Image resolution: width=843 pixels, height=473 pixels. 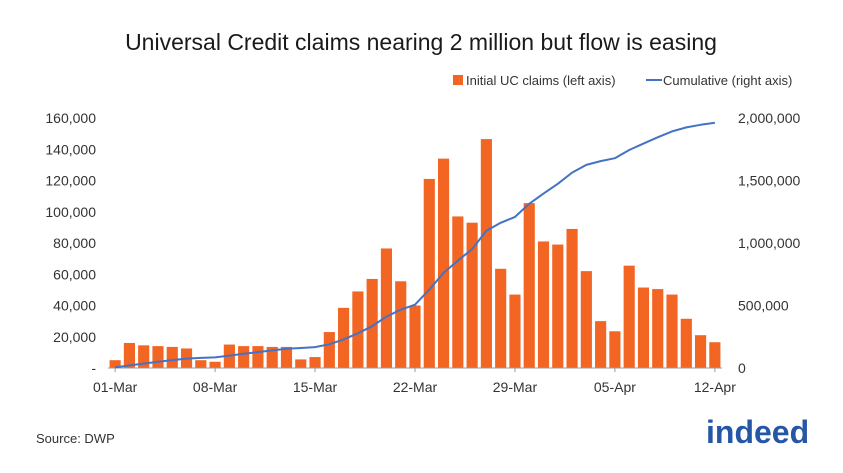 I want to click on right-tick-label: 2,000,000, so click(x=769, y=118).